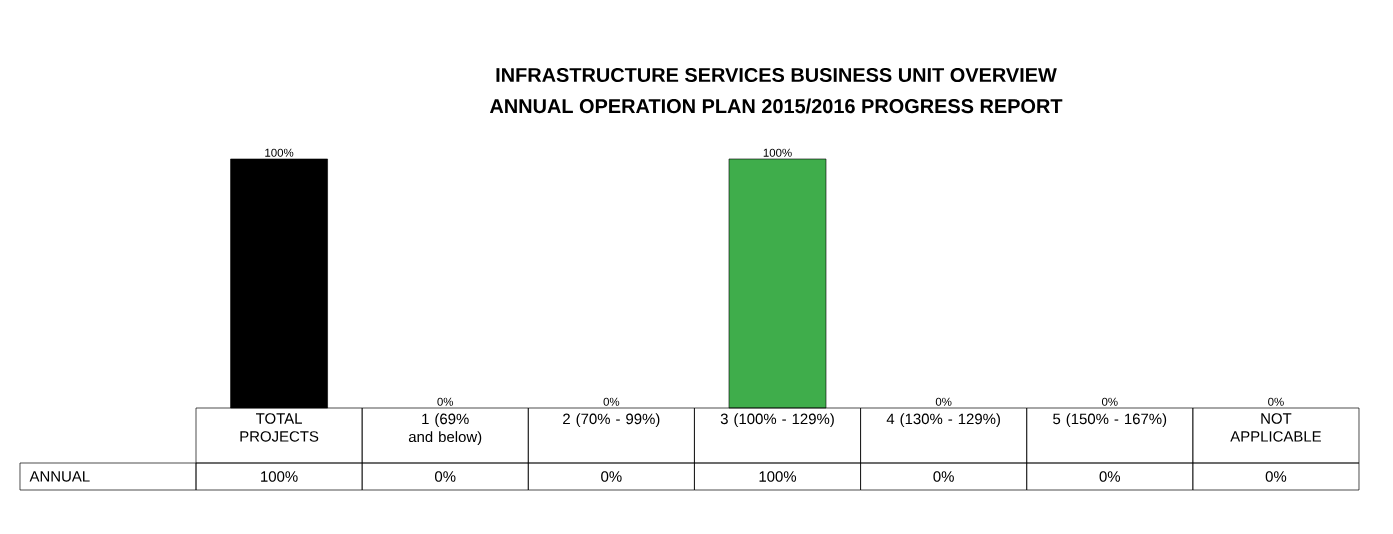  What do you see at coordinates (943, 420) in the screenshot?
I see `x-tick-label: 4 (130% - 129%)` at bounding box center [943, 420].